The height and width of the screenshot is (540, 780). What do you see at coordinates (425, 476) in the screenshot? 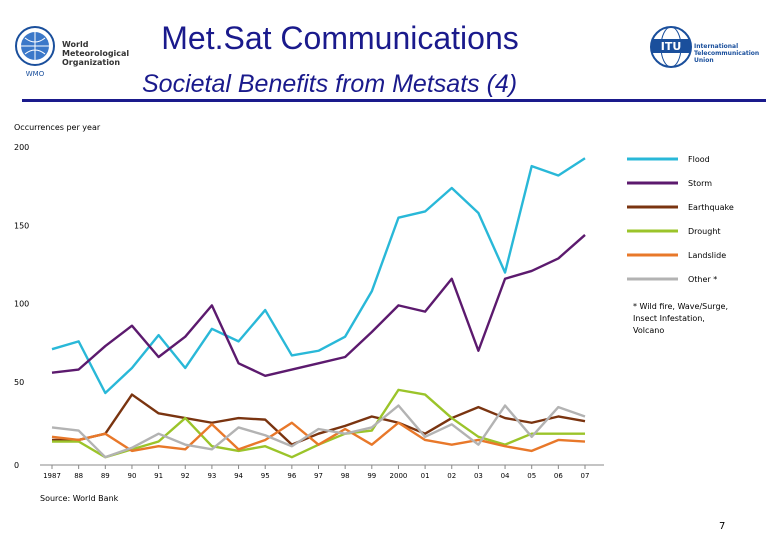
I see `x-tick-label: 01` at bounding box center [425, 476].